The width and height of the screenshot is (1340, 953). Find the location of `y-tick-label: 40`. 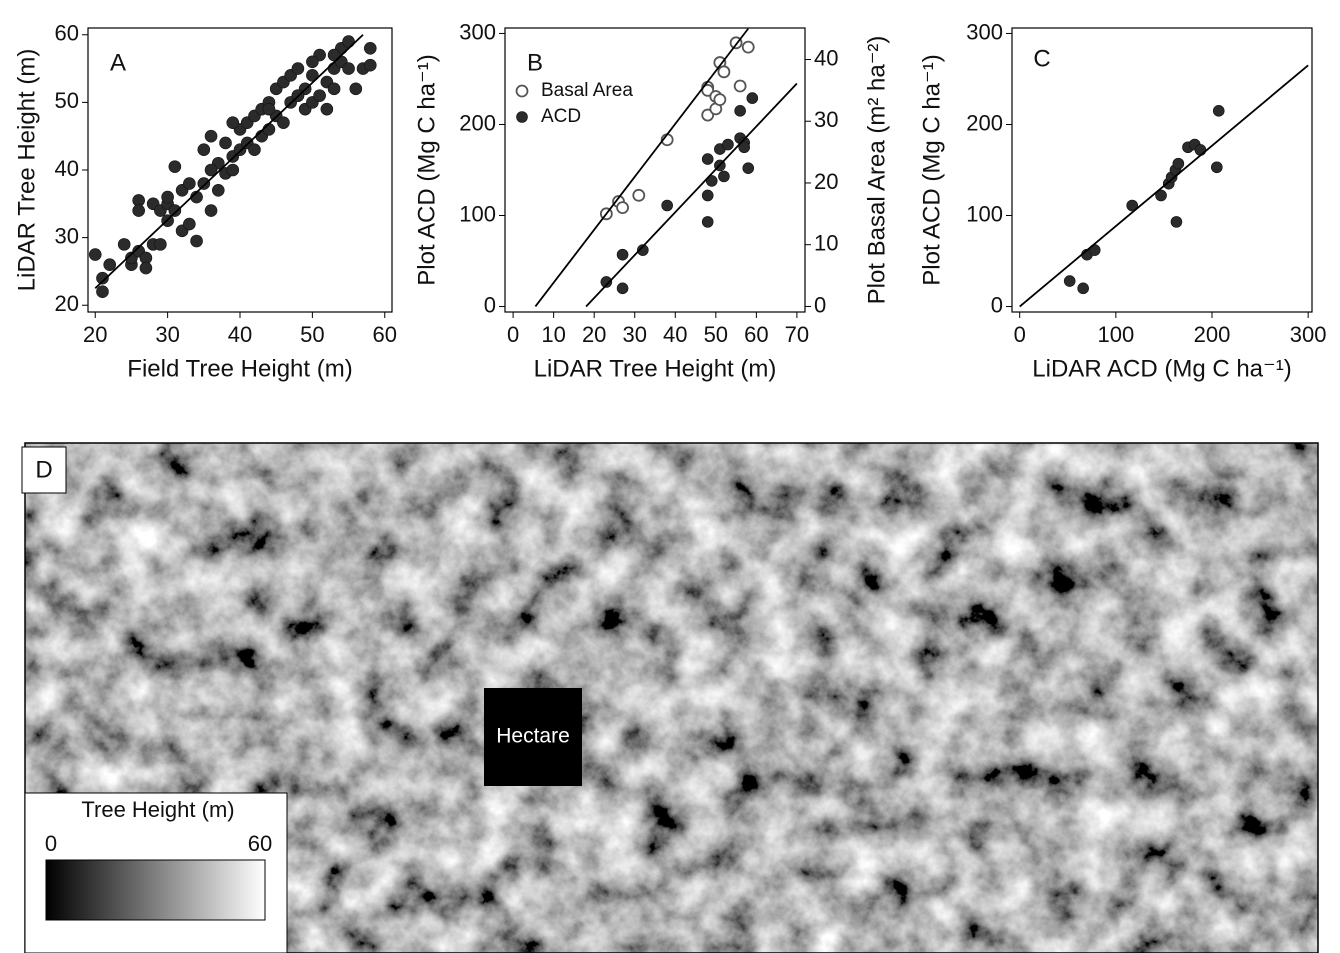

y-tick-label: 40 is located at coordinates (67, 168).